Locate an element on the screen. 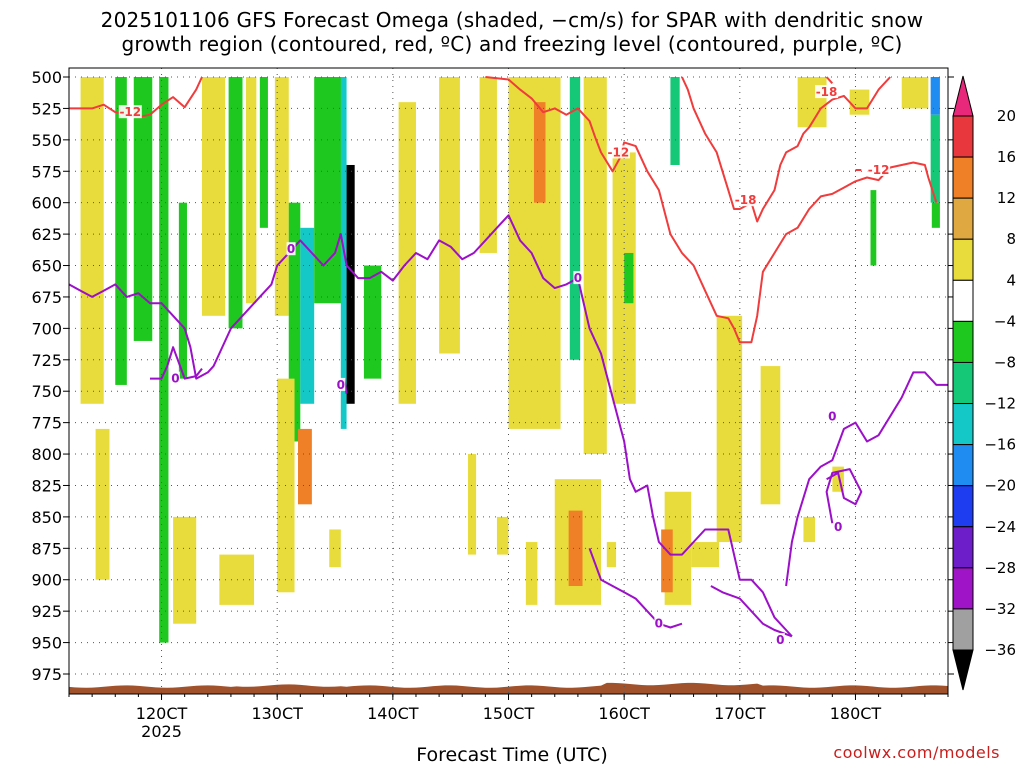 The width and height of the screenshot is (1024, 768). x-tick-label: 120CT is located at coordinates (162, 713).